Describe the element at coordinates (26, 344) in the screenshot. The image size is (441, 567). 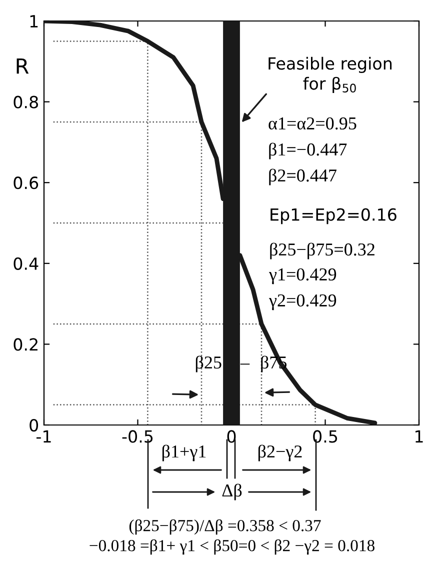
I see `y-tick-label: 0.2` at that location.